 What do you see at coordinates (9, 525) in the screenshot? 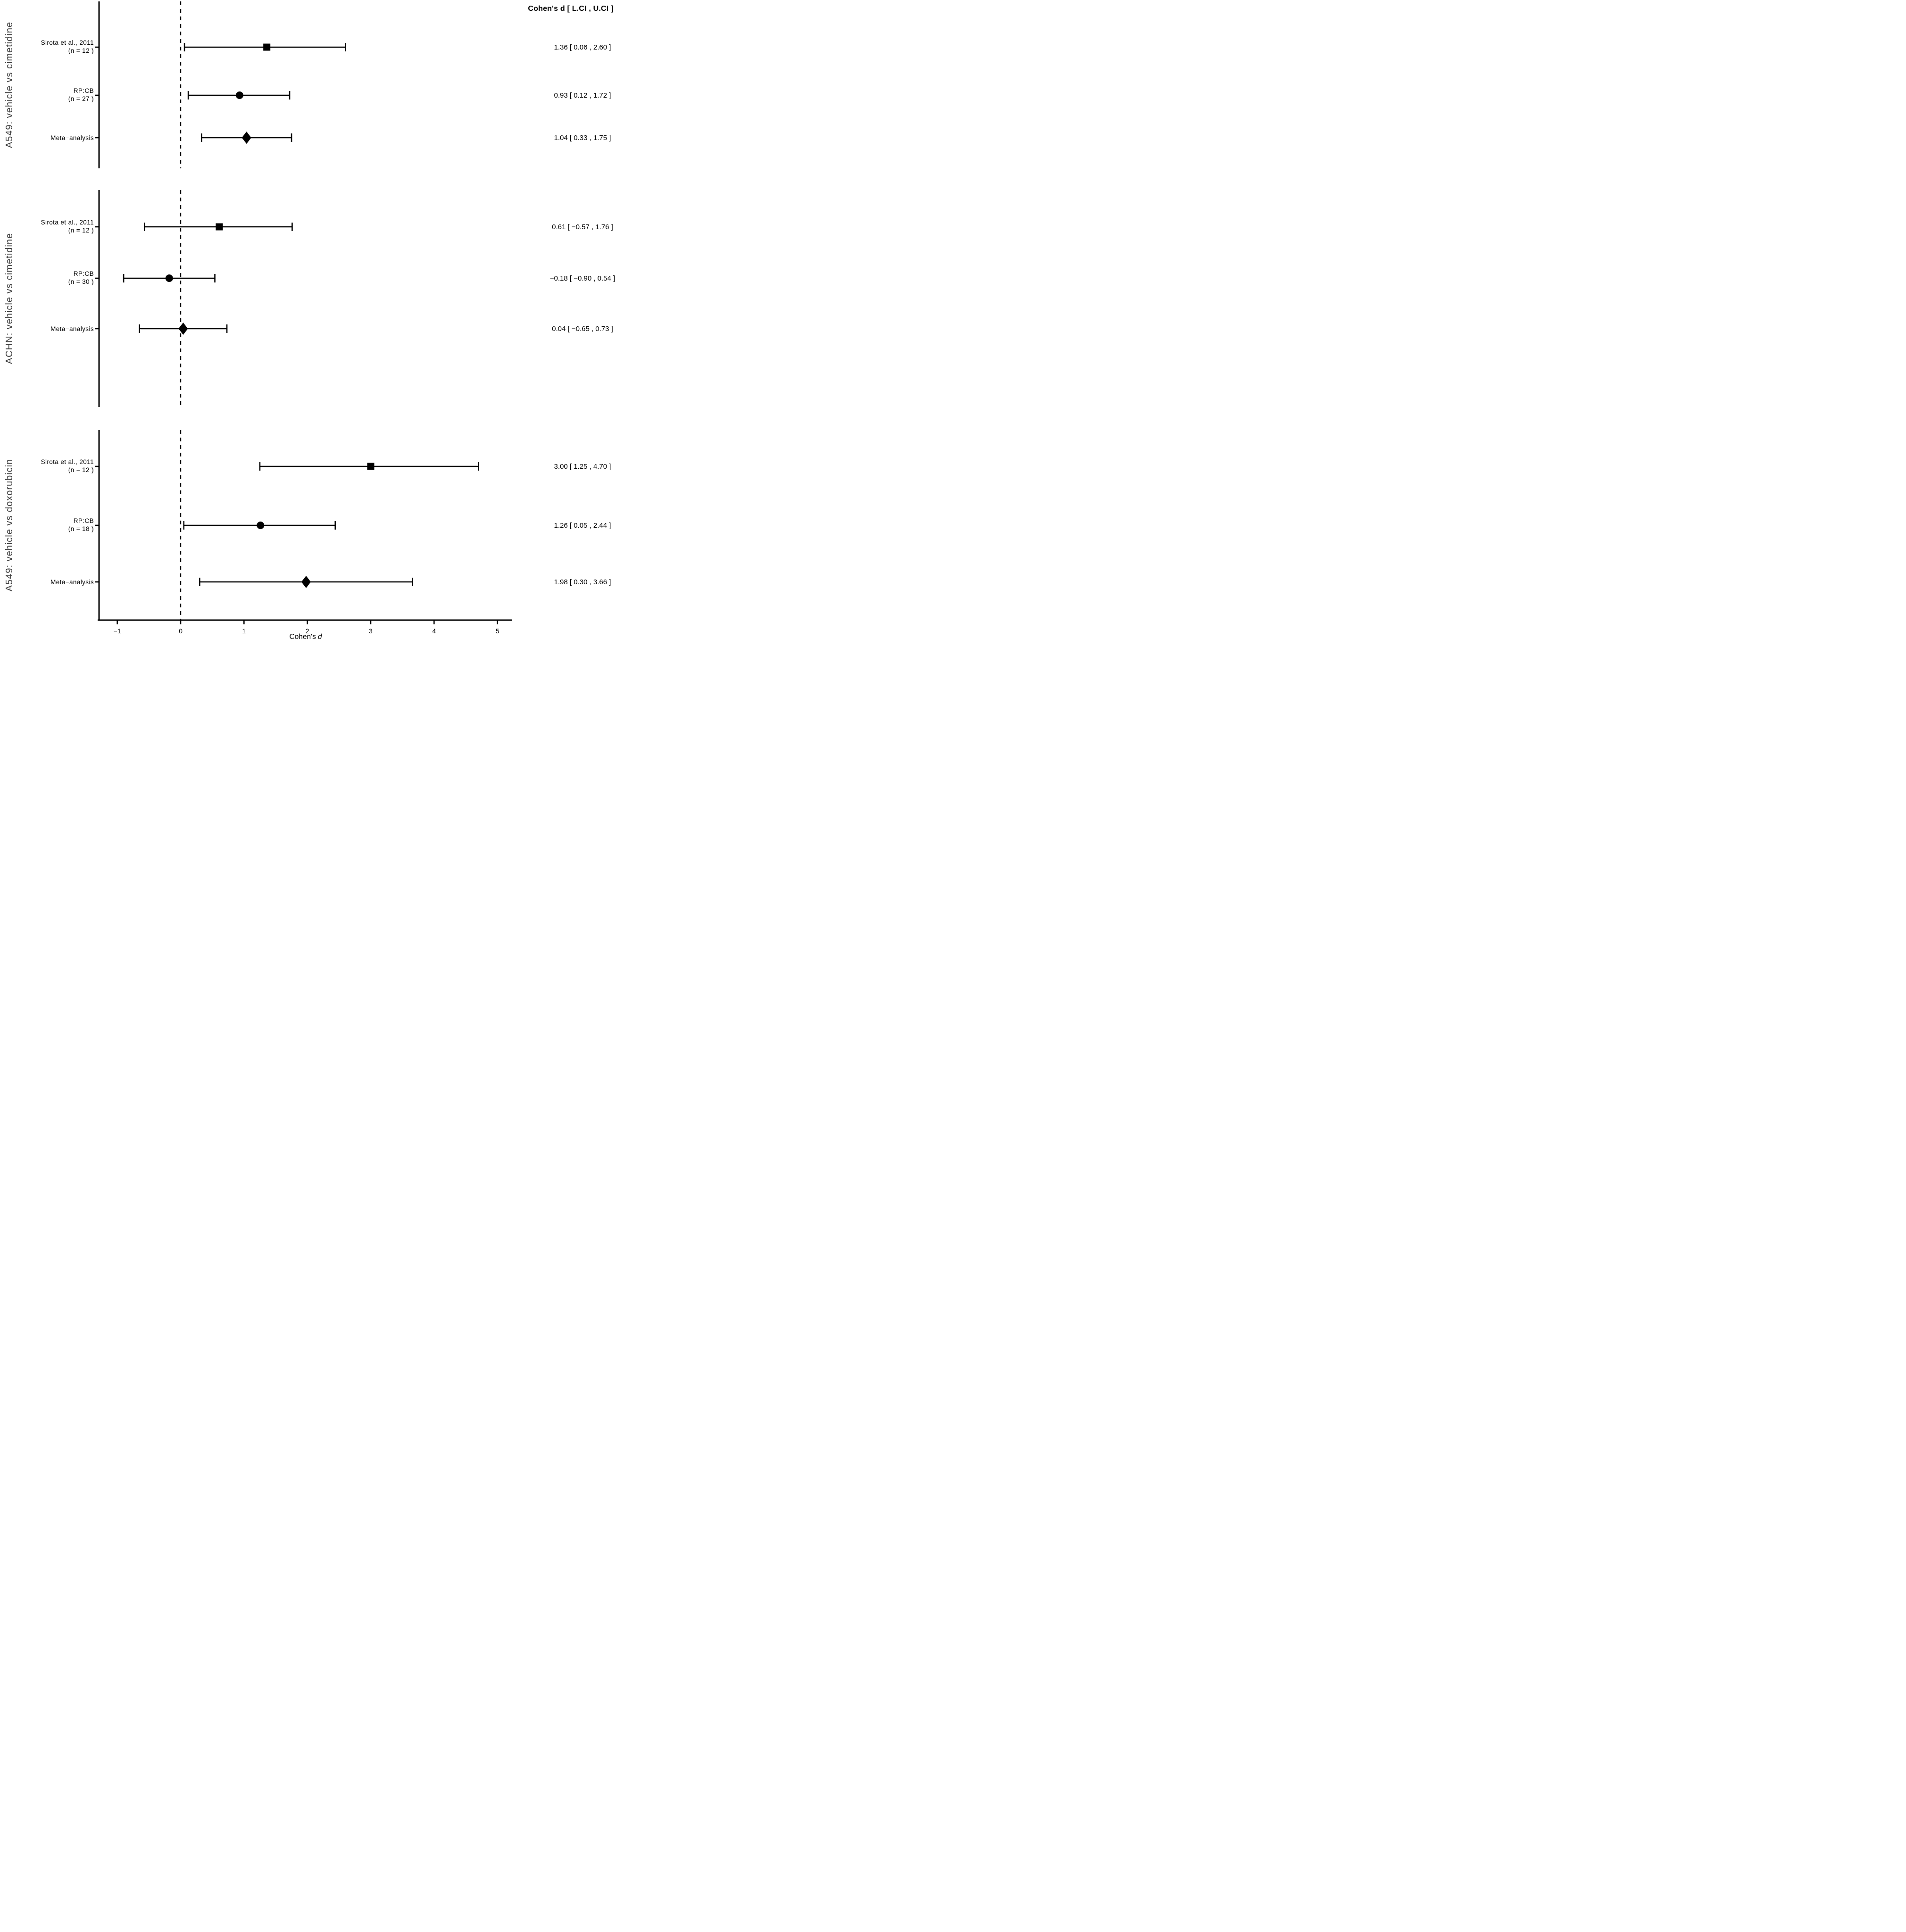
I see `panel-title: A549: vehicle vs doxorubicin` at bounding box center [9, 525].